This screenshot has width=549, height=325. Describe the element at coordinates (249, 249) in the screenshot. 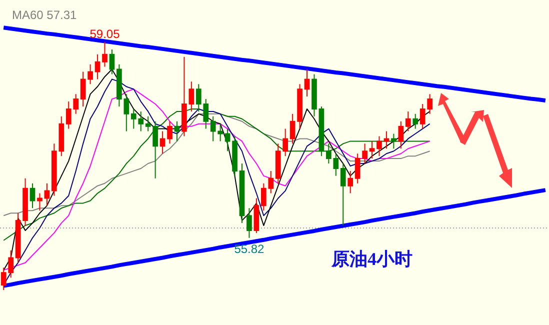

I see `annotation: 55.82` at that location.